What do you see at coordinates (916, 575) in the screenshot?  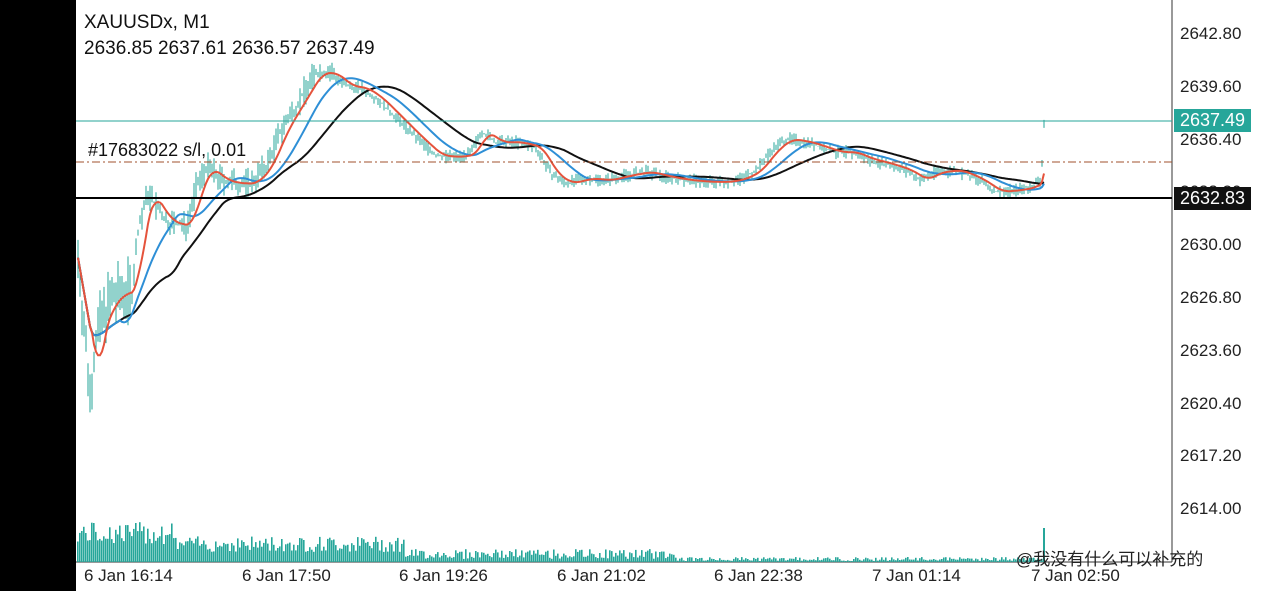 I see `time-tick: 7 Jan 01:14` at bounding box center [916, 575].